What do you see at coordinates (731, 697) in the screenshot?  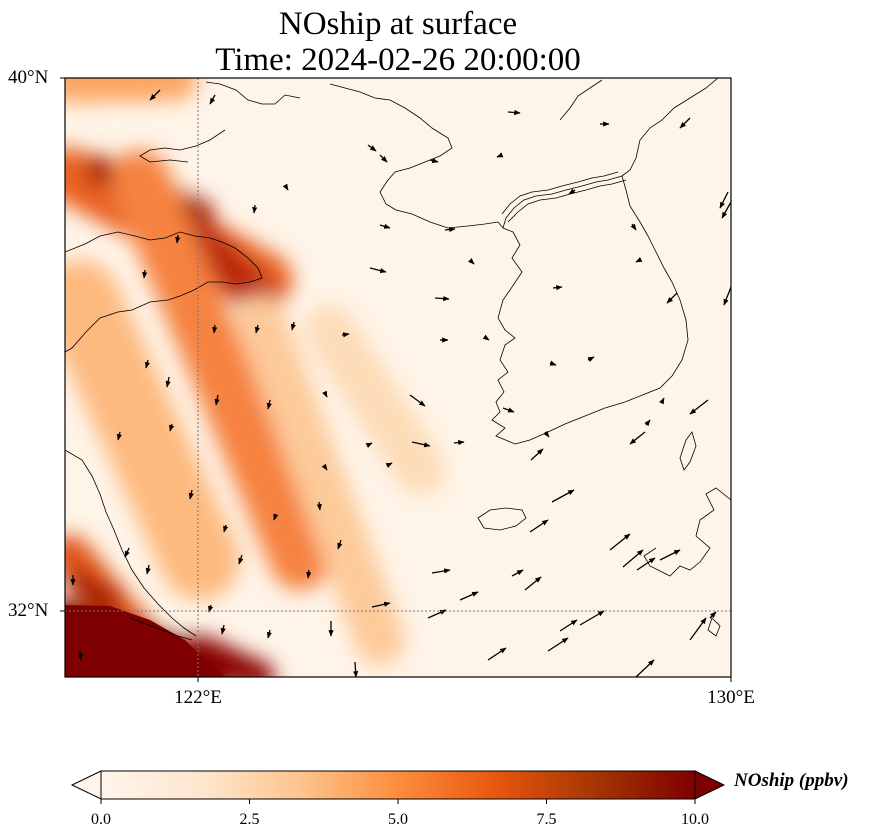 I see `lon-label-130: 130°E` at bounding box center [731, 697].